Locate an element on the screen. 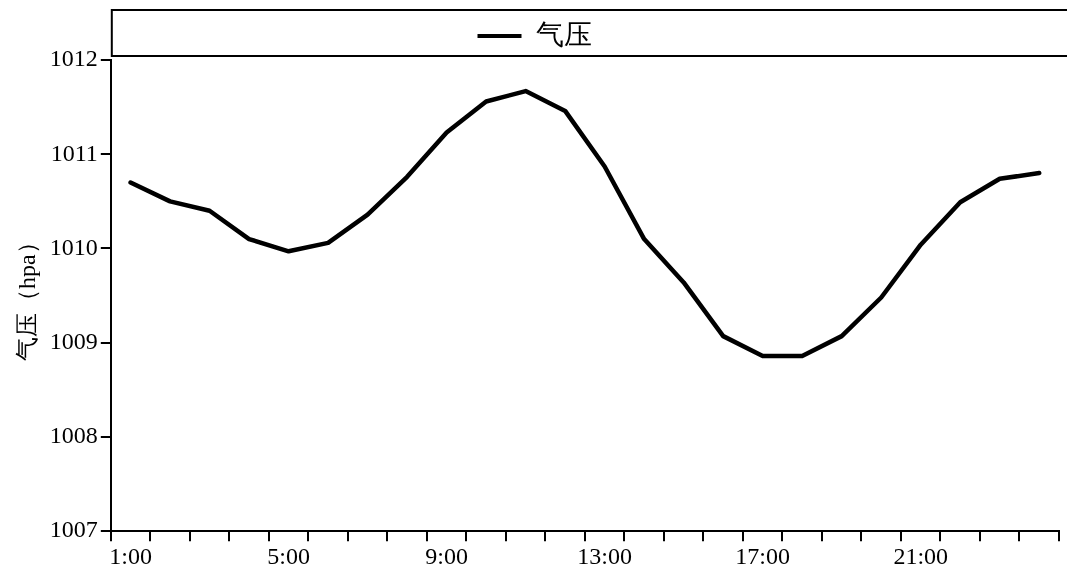 Image resolution: width=1067 pixels, height=578 pixels. x-tick-label: 13:00 is located at coordinates (604, 555).